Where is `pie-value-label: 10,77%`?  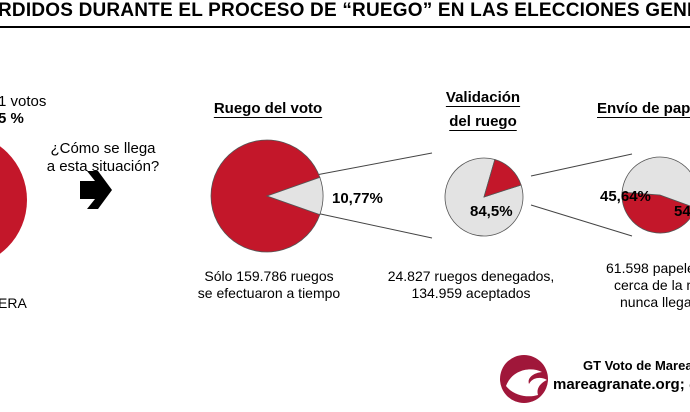 pie-value-label: 10,77% is located at coordinates (357, 198).